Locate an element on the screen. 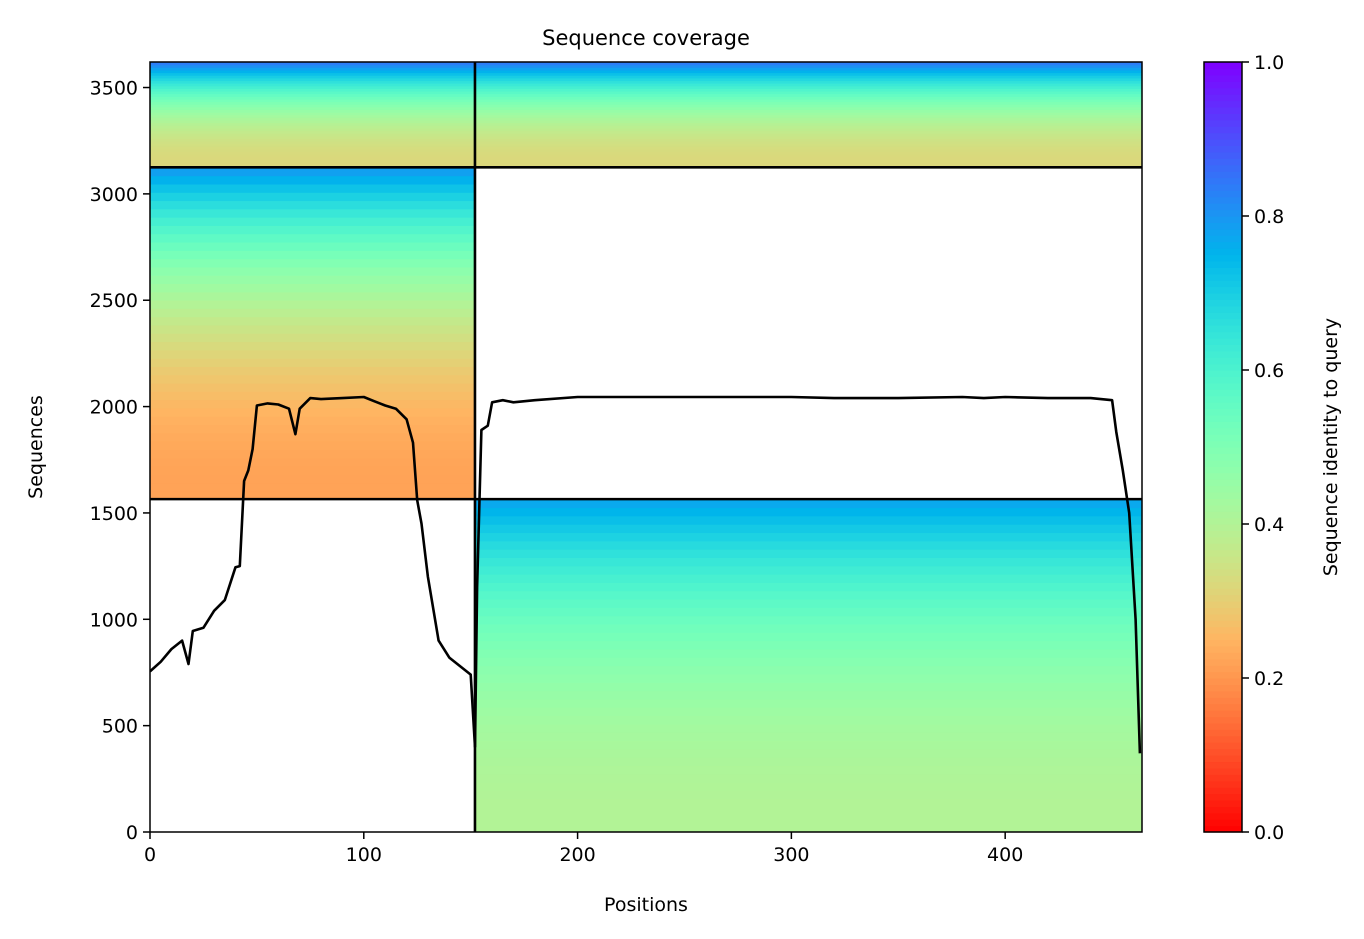  y-tick-label: 1000 is located at coordinates (114, 620).